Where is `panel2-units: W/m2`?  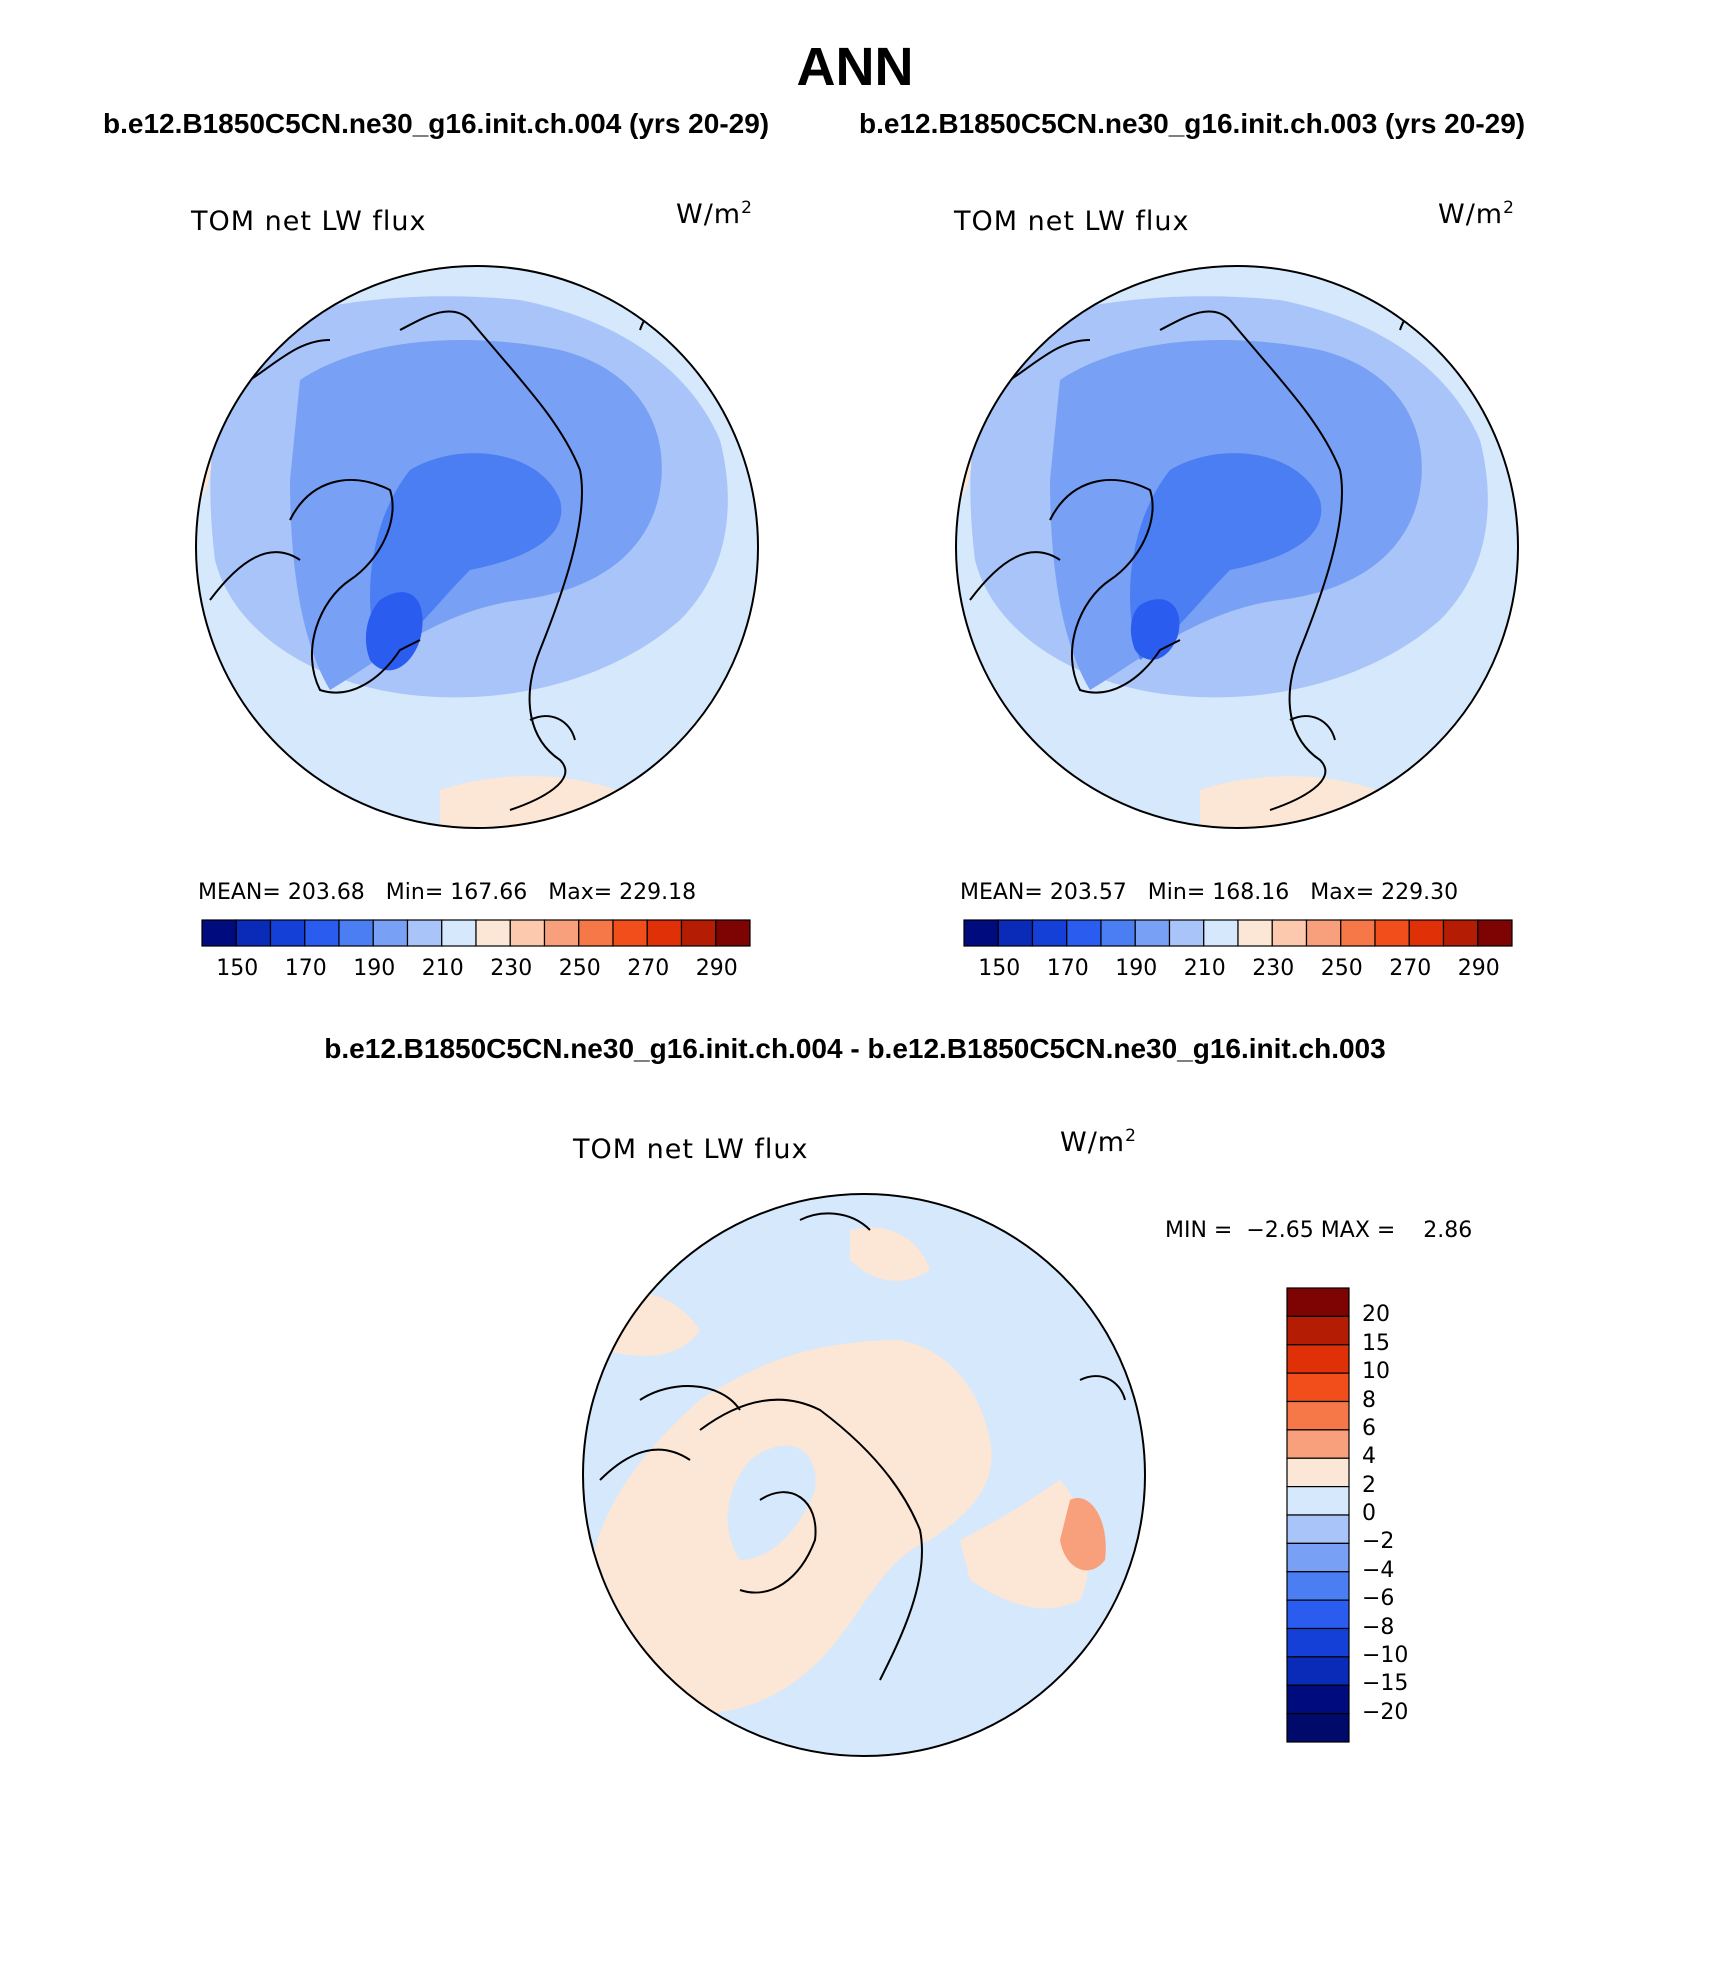 panel2-units: W/m2 is located at coordinates (1476, 214).